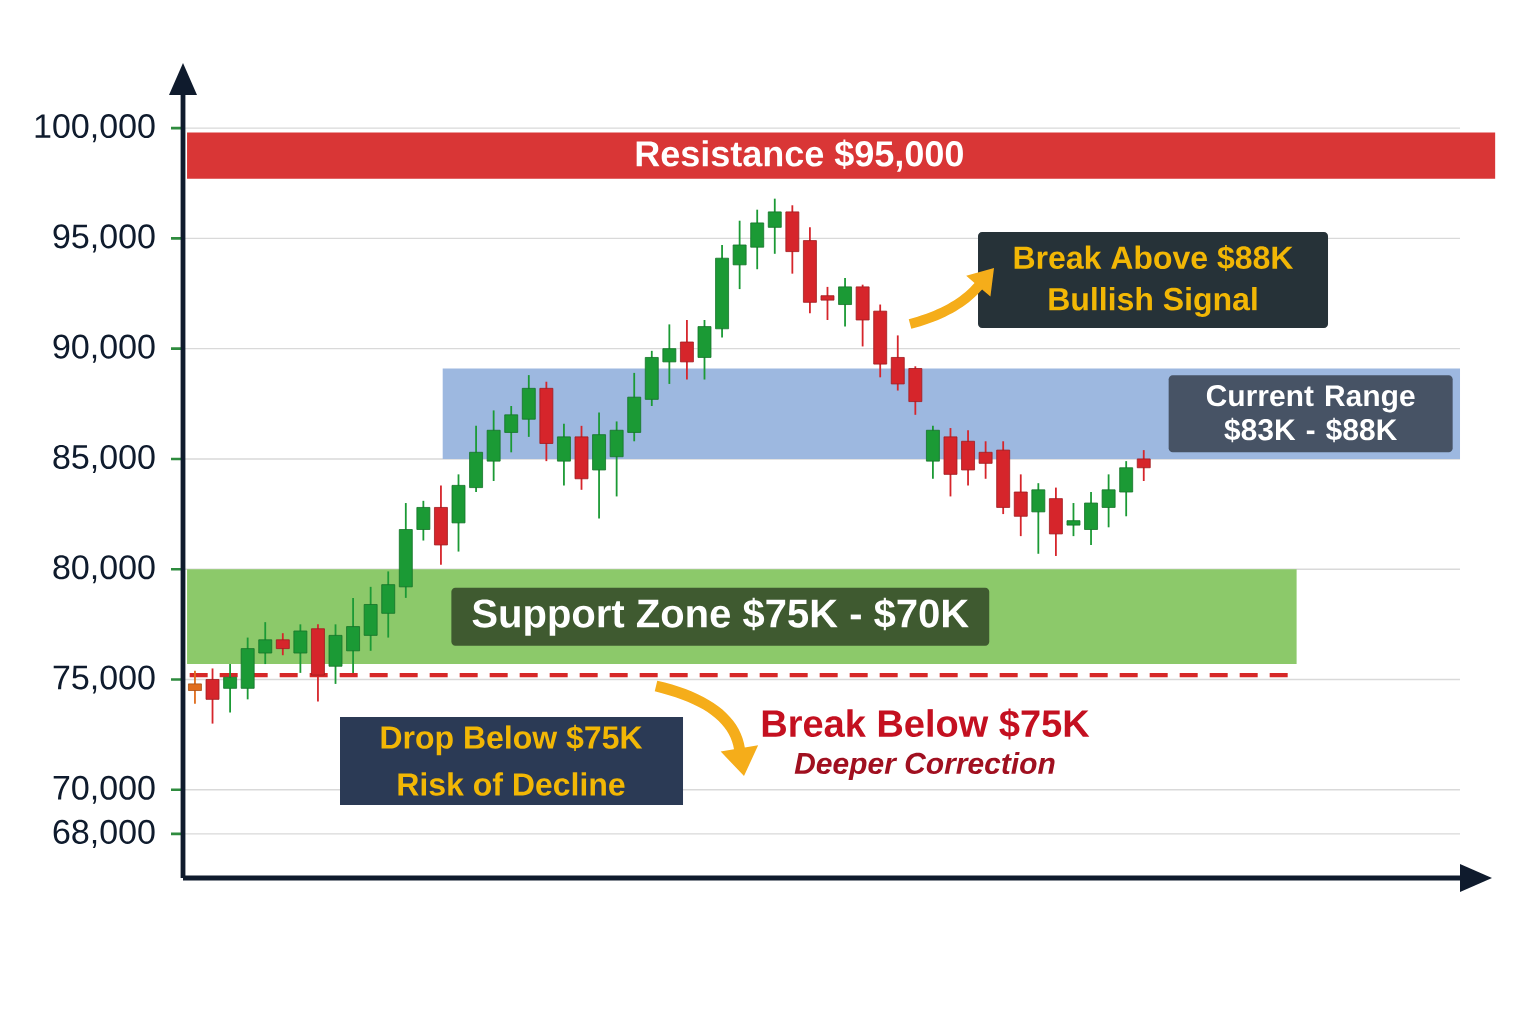 The image size is (1536, 1024). What do you see at coordinates (104, 789) in the screenshot?
I see `y-tick-label: 70,000` at bounding box center [104, 789].